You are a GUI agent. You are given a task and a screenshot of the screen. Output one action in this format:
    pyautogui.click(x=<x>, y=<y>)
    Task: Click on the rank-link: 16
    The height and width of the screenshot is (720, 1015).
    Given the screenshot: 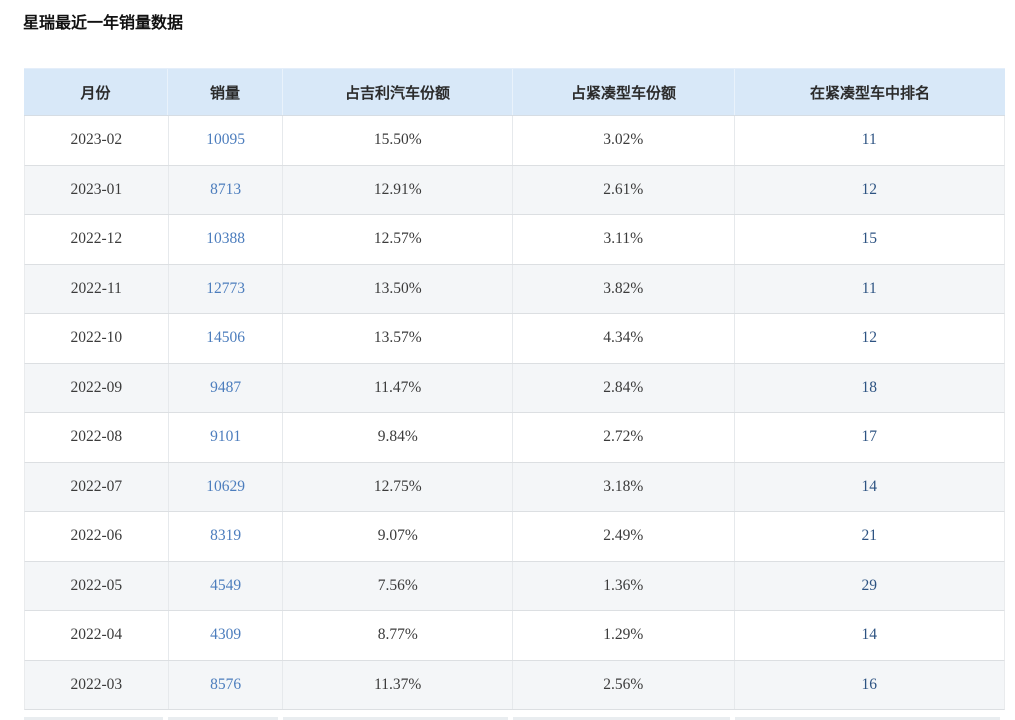 What is the action you would take?
    pyautogui.click(x=869, y=684)
    